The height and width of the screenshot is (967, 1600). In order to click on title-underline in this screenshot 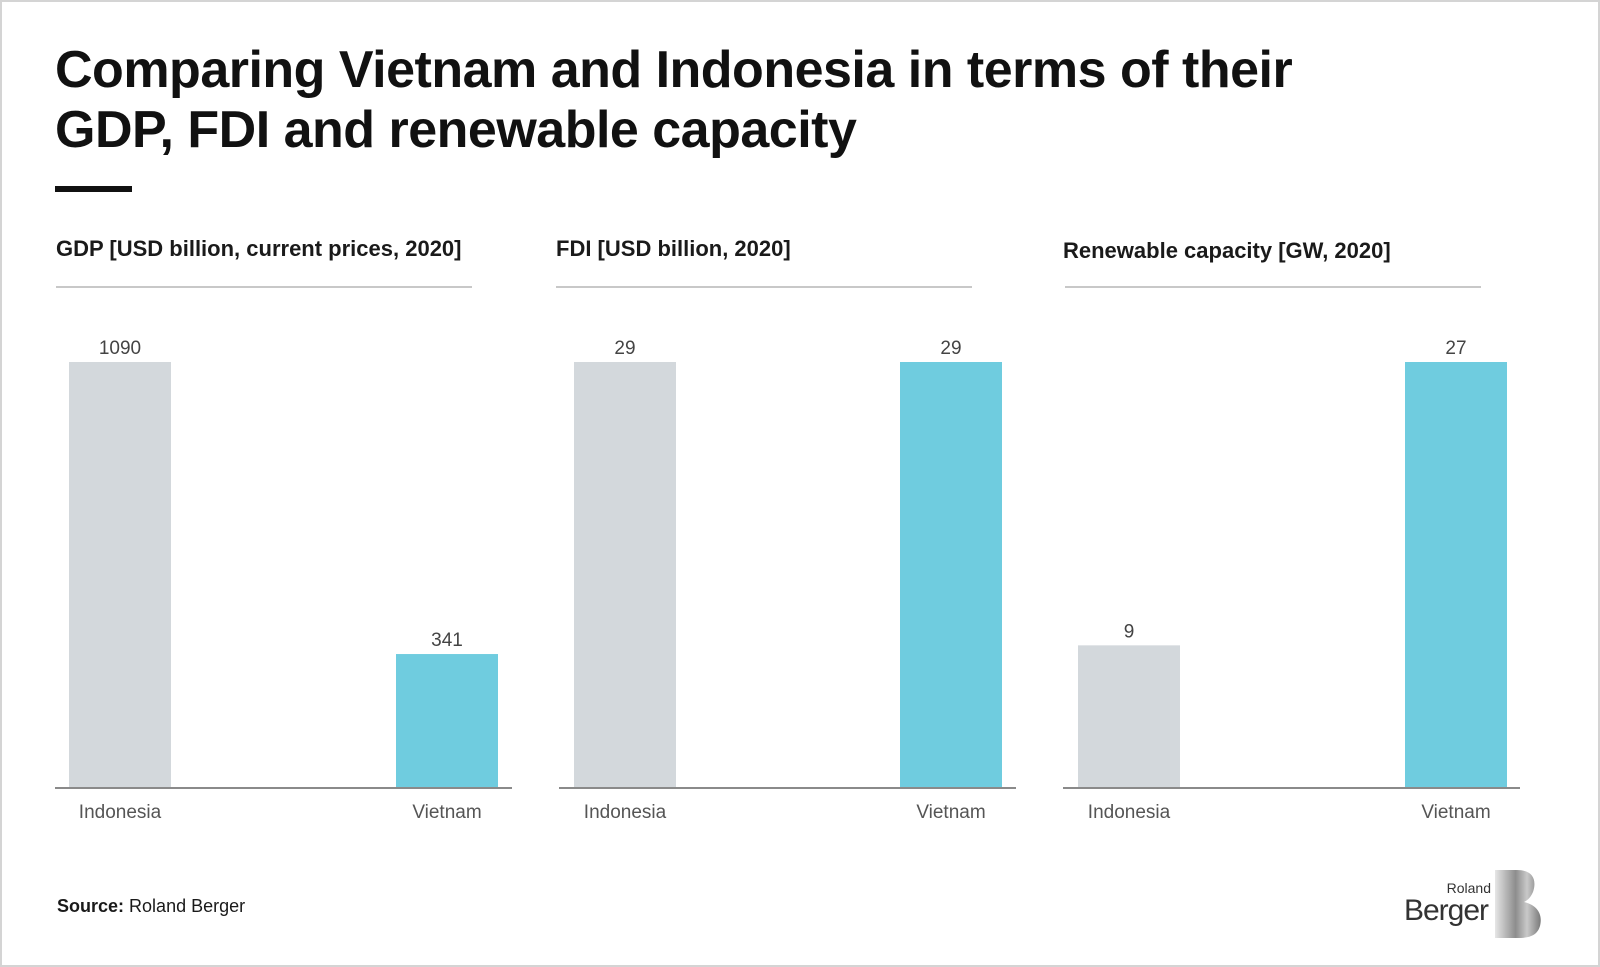, I will do `click(93, 189)`.